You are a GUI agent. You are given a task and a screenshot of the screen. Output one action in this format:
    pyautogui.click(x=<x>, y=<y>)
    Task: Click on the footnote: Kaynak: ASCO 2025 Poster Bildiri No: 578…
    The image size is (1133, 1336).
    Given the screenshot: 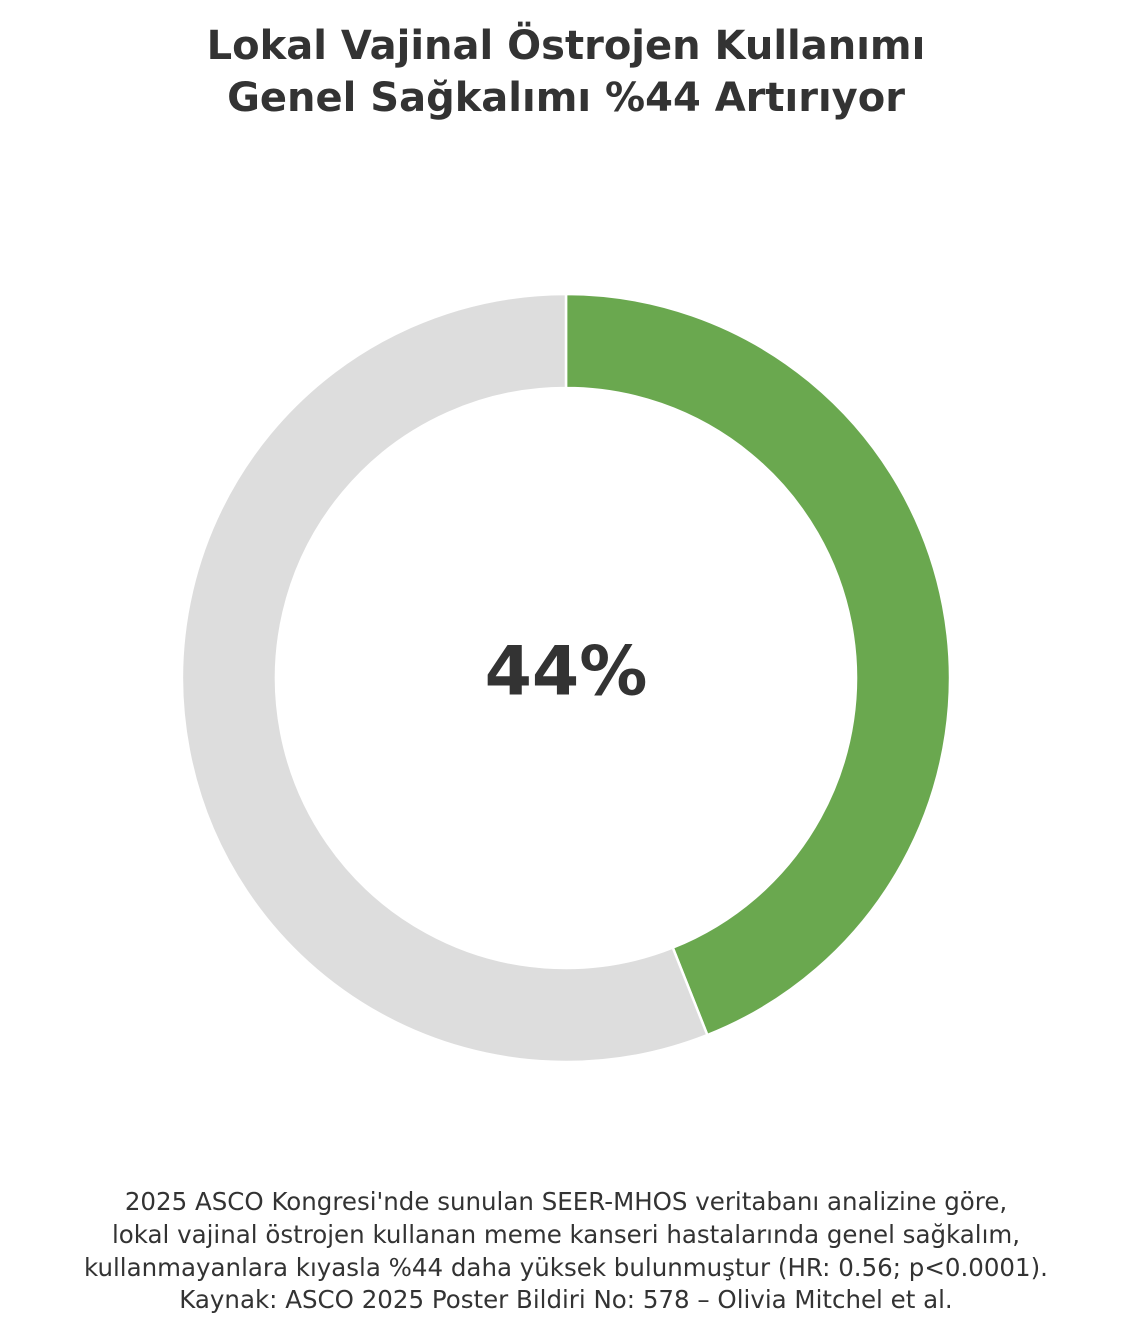 What is the action you would take?
    pyautogui.click(x=565, y=1299)
    